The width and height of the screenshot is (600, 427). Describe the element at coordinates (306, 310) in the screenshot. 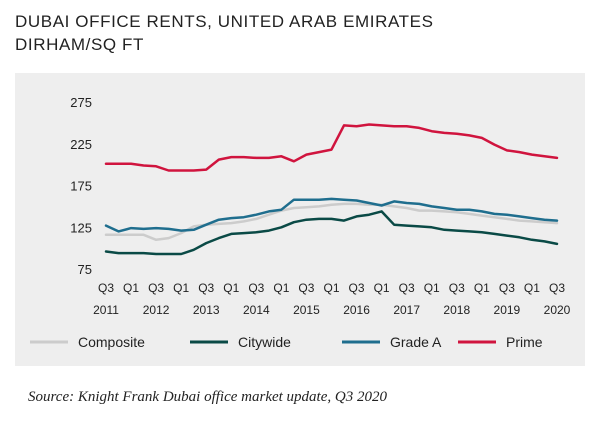

I see `x-year-label-2015: 2015` at that location.